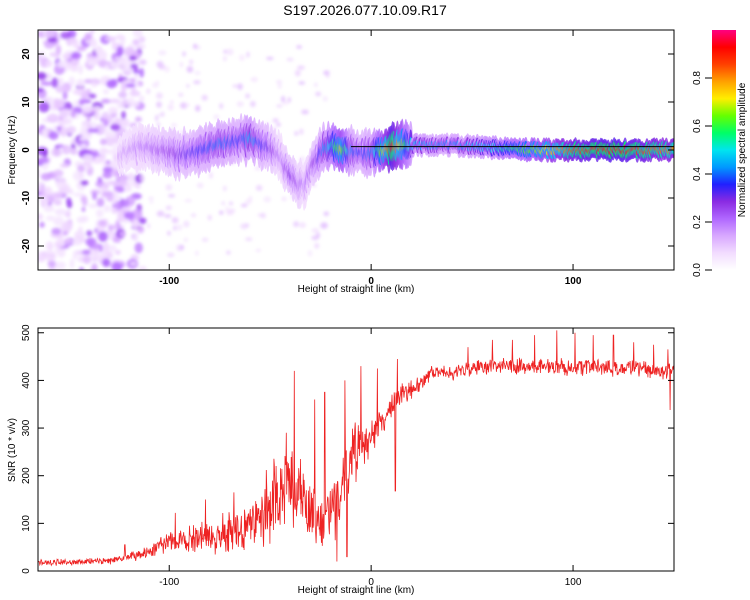 The image size is (750, 600). I want to click on colorbar-tick-label: 0.2, so click(697, 222).